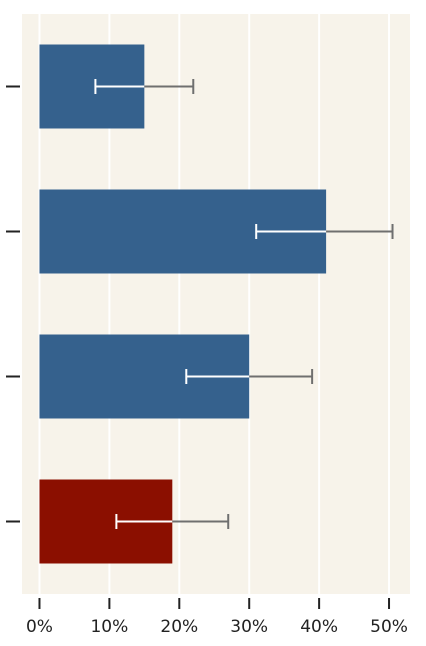  Describe the element at coordinates (109, 627) in the screenshot. I see `x-tick-label-1: 10%` at that location.